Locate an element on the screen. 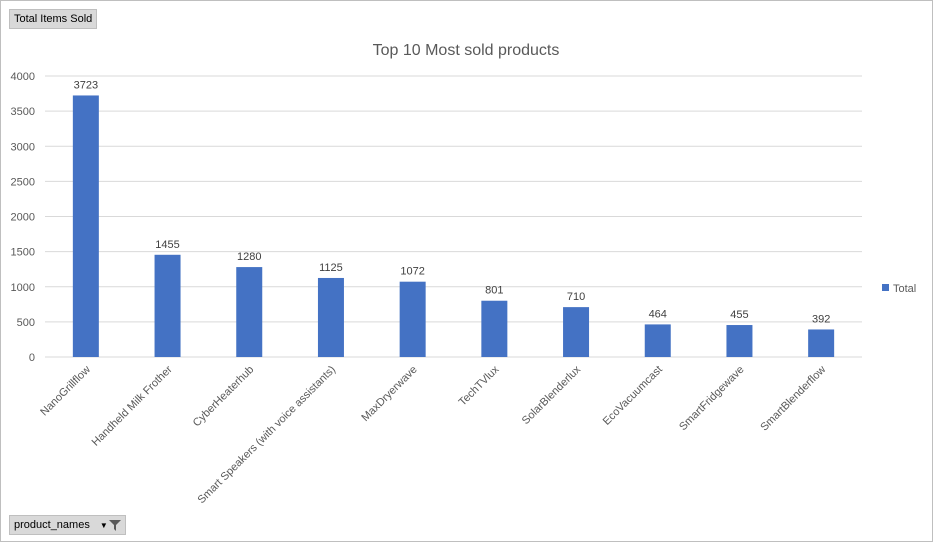  x-tick-label: Handheld Milk Frother is located at coordinates (132, 405).